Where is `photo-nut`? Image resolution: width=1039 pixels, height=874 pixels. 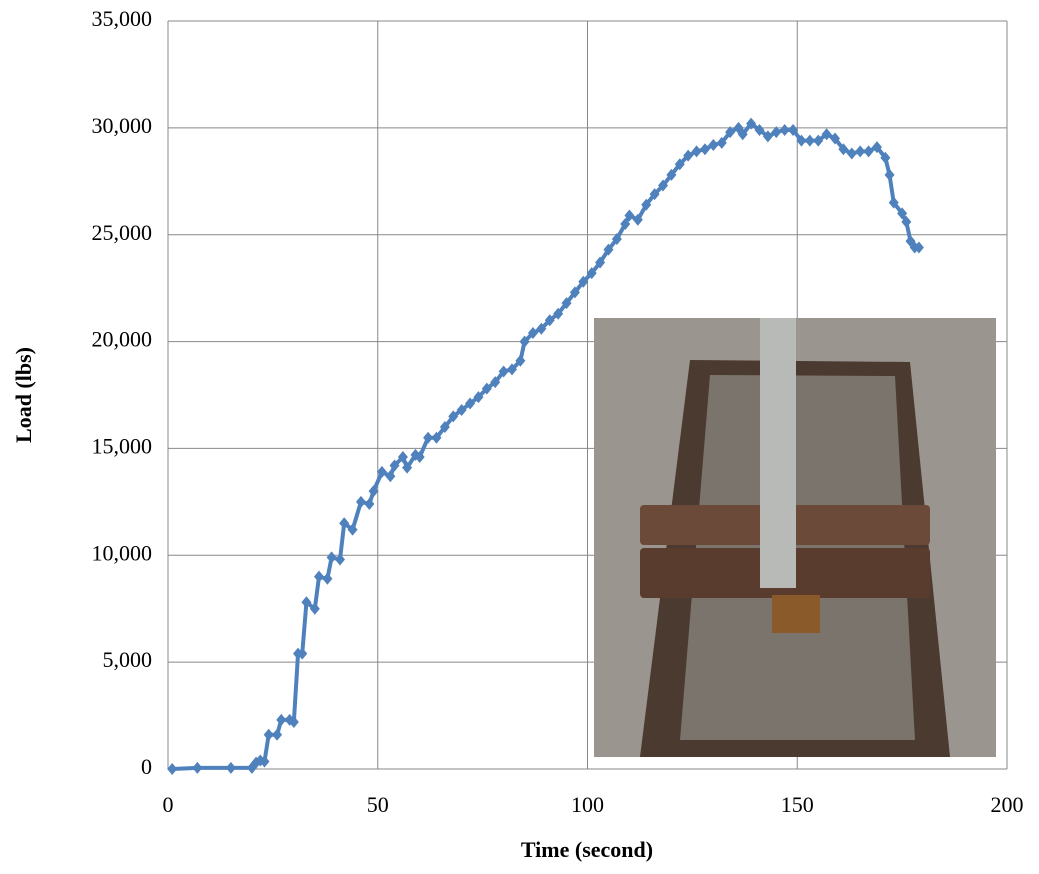
photo-nut is located at coordinates (796, 614).